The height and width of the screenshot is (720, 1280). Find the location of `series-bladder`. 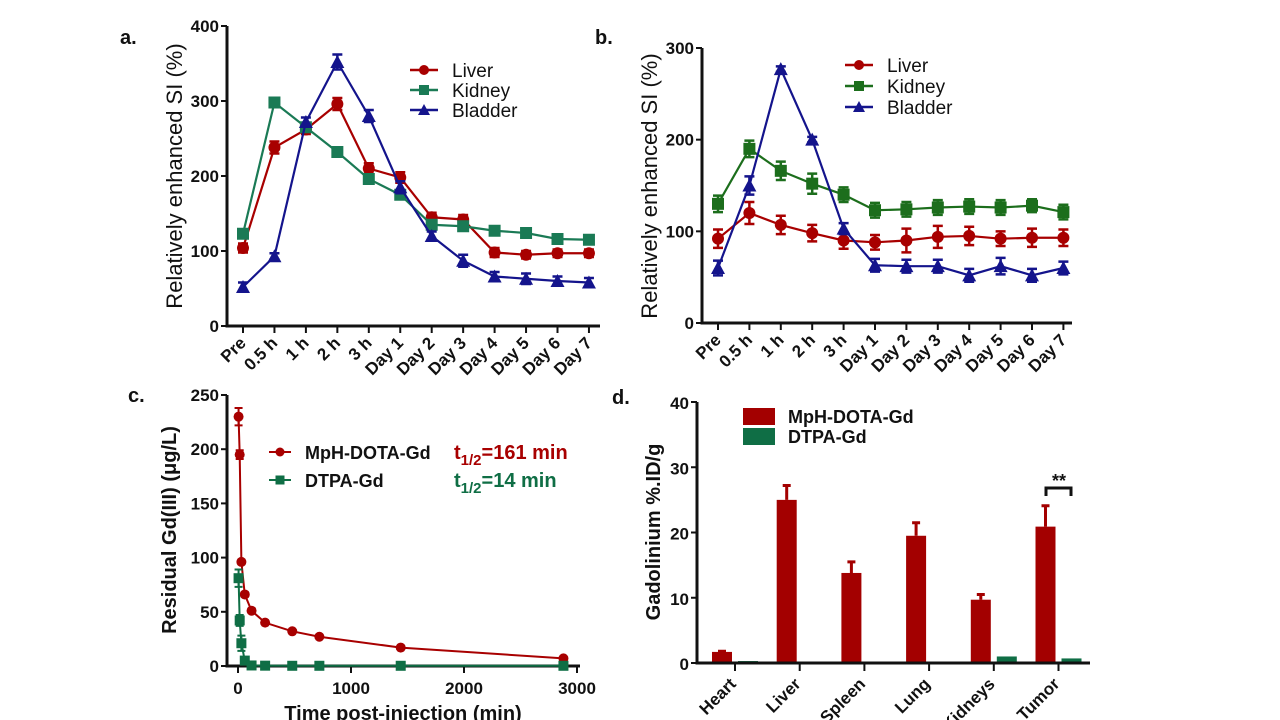

series-bladder is located at coordinates (891, 172).